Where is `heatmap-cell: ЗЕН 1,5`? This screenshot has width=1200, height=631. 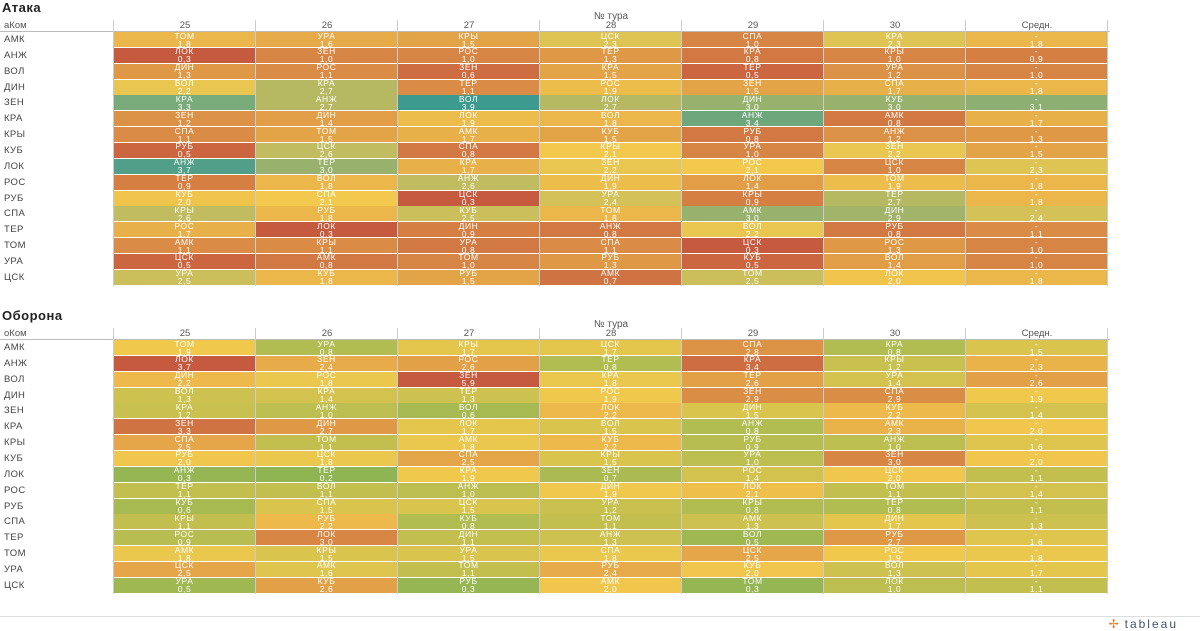
heatmap-cell: ЗЕН 1,5 is located at coordinates (753, 87).